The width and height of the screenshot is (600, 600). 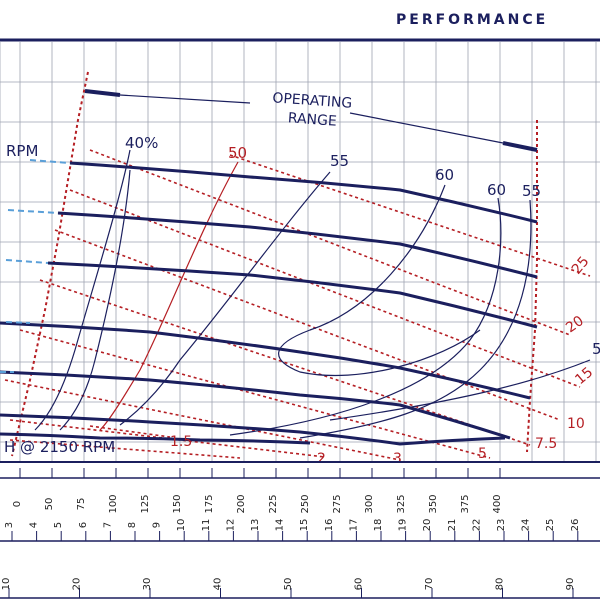 I want to click on axis-2-label-3: 40, so click(x=218, y=584).